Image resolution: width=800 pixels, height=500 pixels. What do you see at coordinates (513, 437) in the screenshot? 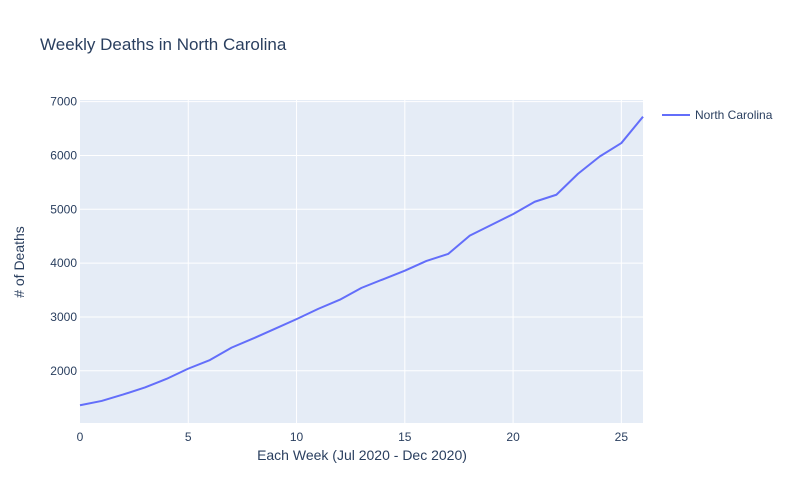
I see `x-tick-label: 20` at bounding box center [513, 437].